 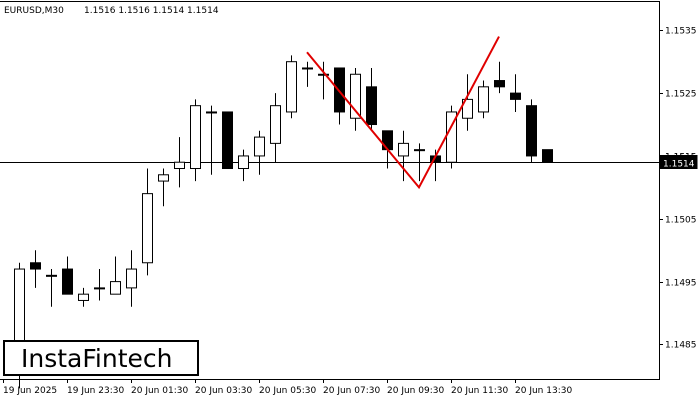 I want to click on x-tick-label: 20 Jun 03:30, so click(x=223, y=391).